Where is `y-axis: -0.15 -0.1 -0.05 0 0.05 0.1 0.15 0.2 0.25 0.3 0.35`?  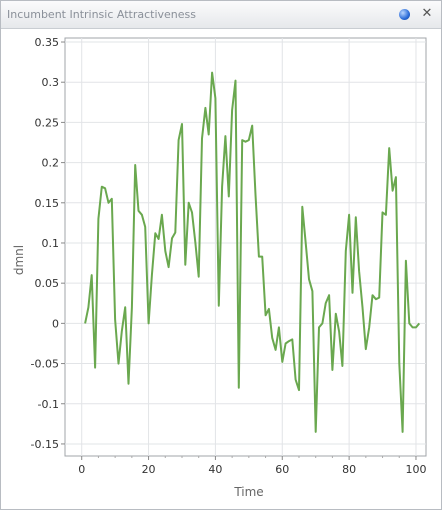
y-axis: -0.15 -0.1 -0.05 0 0.05 0.1 0.15 0.2 0.25 0.3 0.35 is located at coordinates (48, 243).